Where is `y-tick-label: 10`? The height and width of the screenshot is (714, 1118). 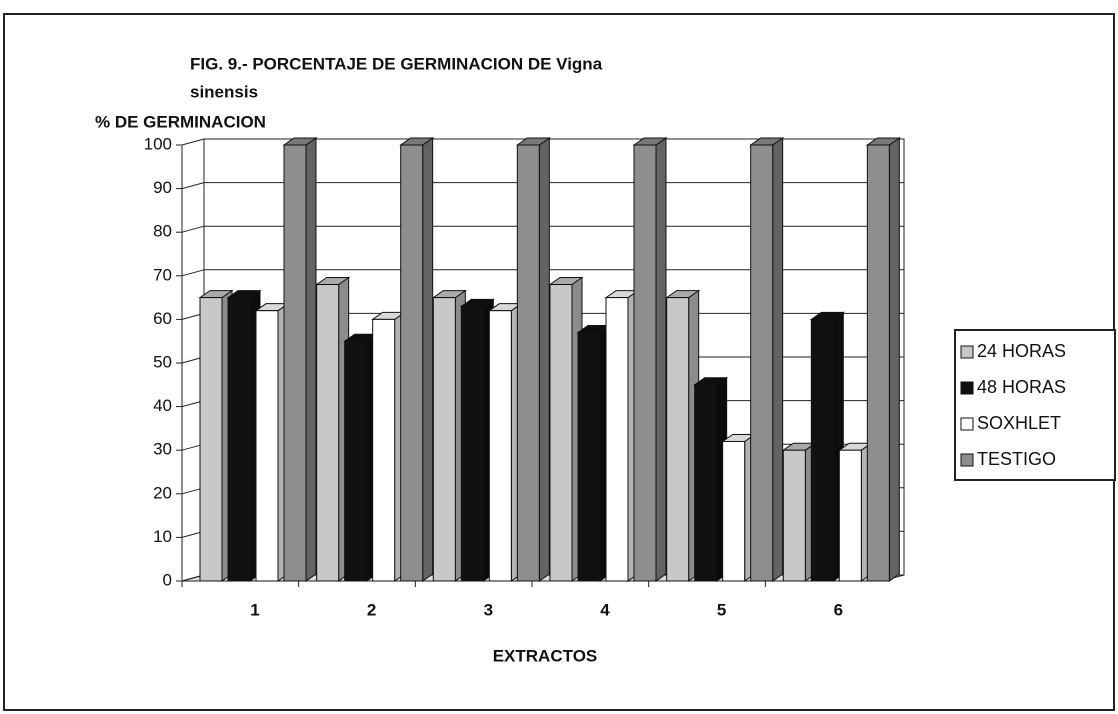 y-tick-label: 10 is located at coordinates (162, 536).